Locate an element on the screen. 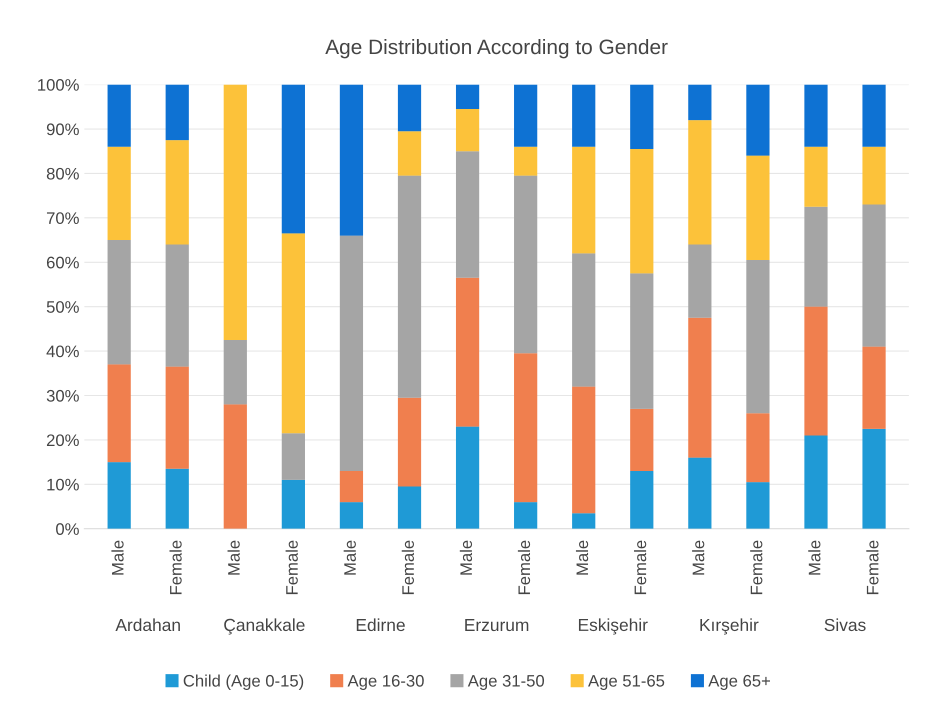 The height and width of the screenshot is (705, 937). y-tick-label: 80% is located at coordinates (62, 174).